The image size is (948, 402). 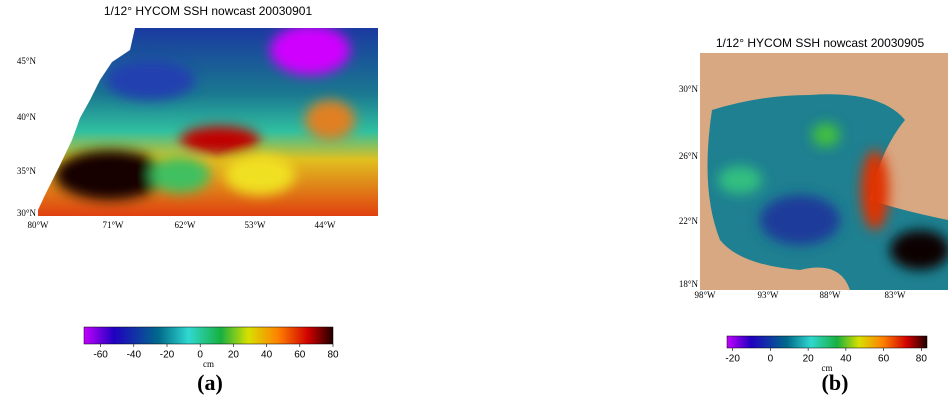 I want to click on lat-label: 18°N, so click(x=689, y=284).